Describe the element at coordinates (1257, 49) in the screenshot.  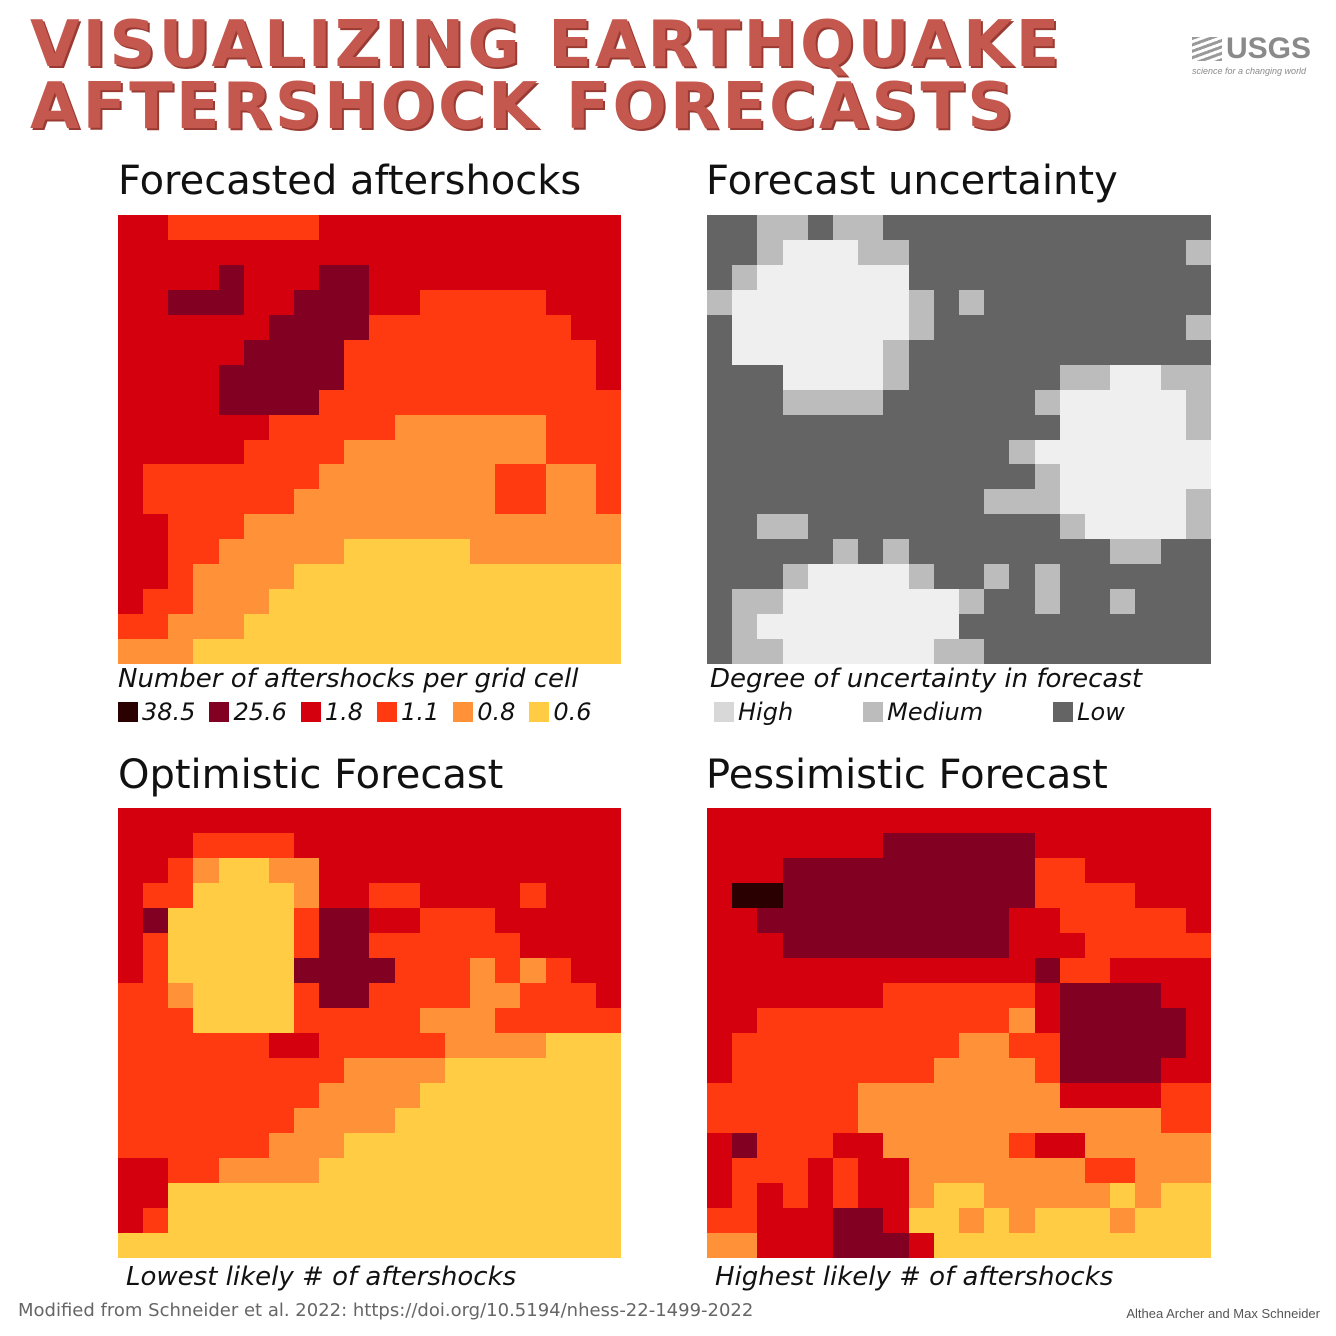
I see `usgs-logo-word: USGS` at that location.